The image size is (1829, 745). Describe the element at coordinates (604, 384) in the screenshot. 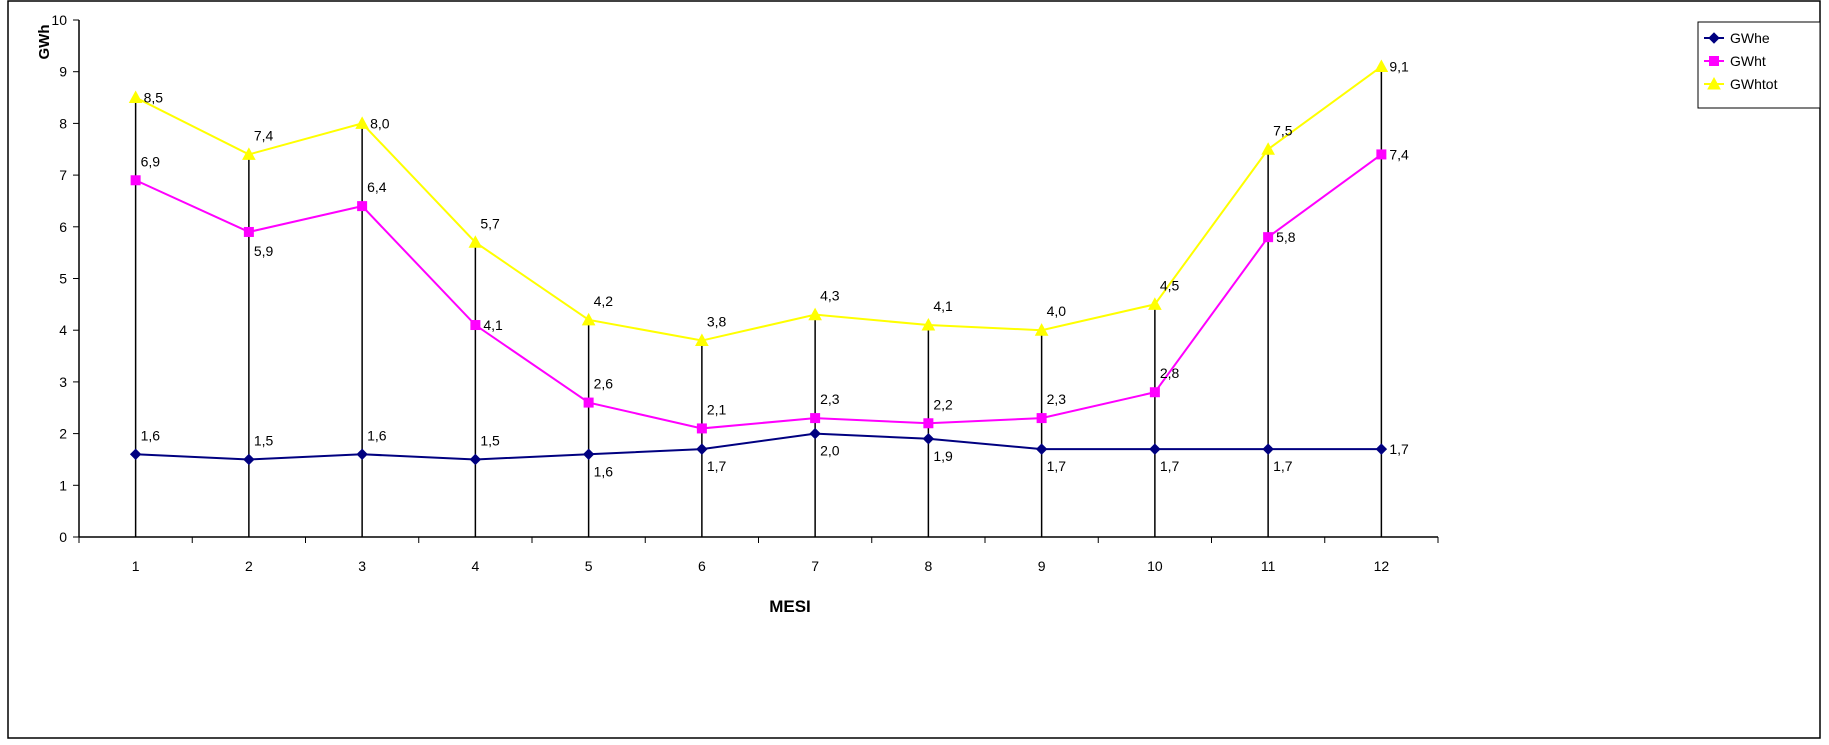

I see `data-label-gwht: 2,6` at that location.